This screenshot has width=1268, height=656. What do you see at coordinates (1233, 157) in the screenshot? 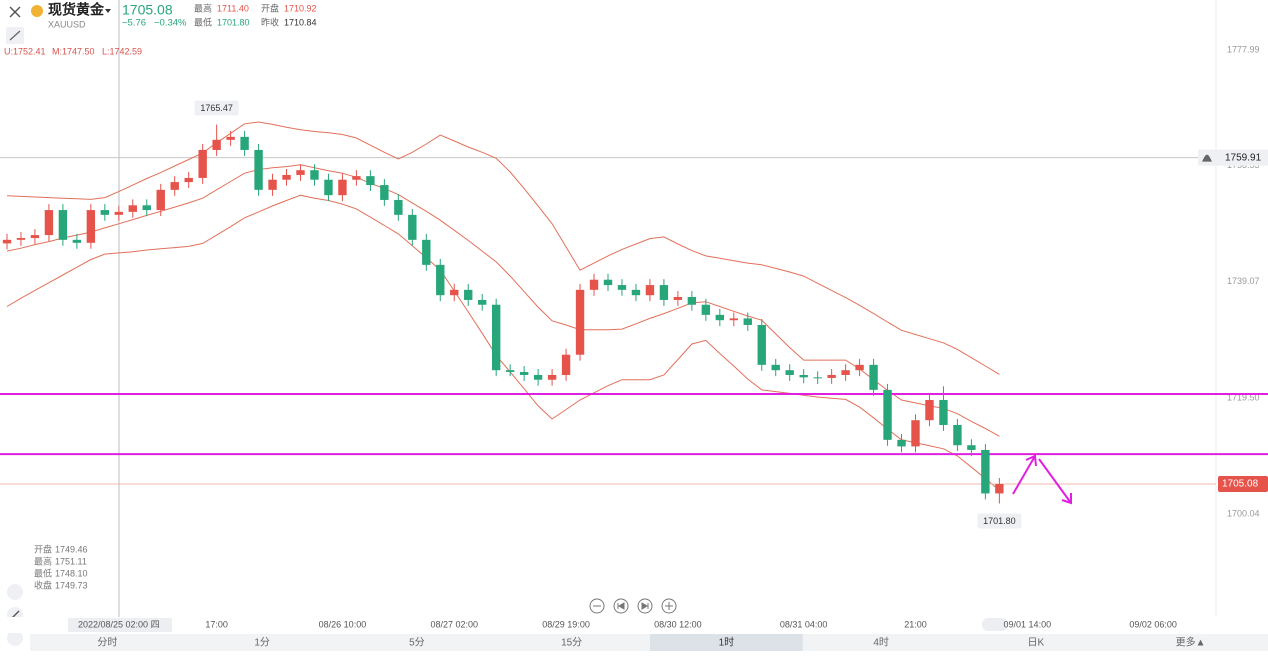
I see `alert-tag-bg` at bounding box center [1233, 157].